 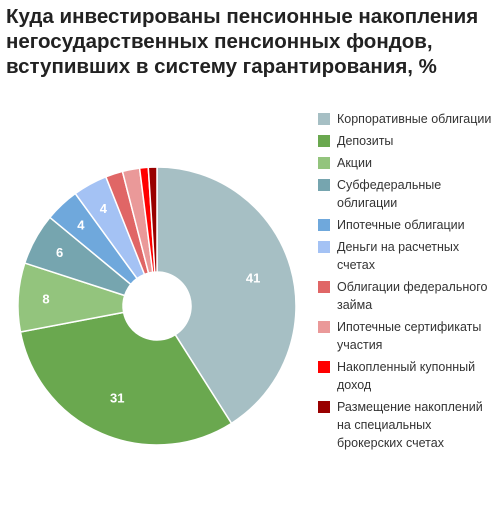 What do you see at coordinates (117, 397) in the screenshot?
I see `slice-data-label-2: 31` at bounding box center [117, 397].